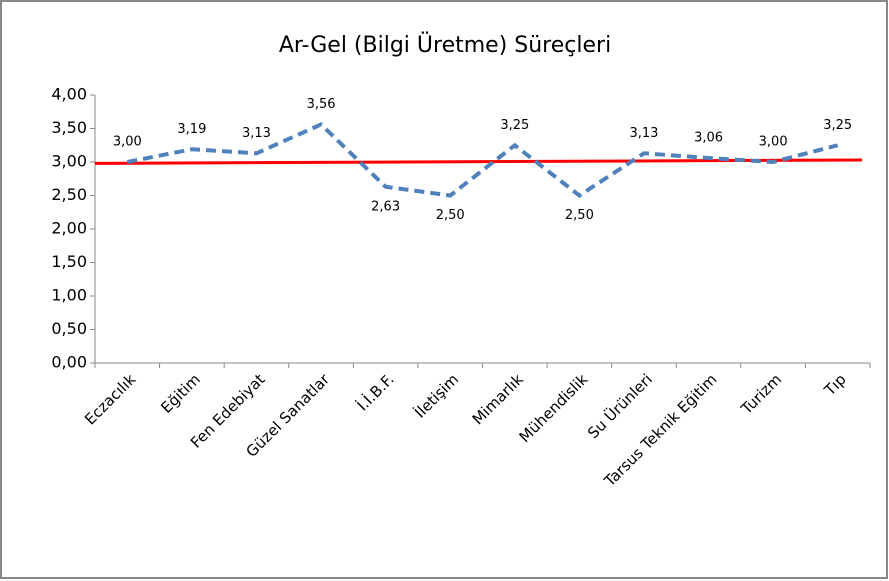 The height and width of the screenshot is (581, 889). What do you see at coordinates (69, 94) in the screenshot?
I see `y-tick-label: 4,00` at bounding box center [69, 94].